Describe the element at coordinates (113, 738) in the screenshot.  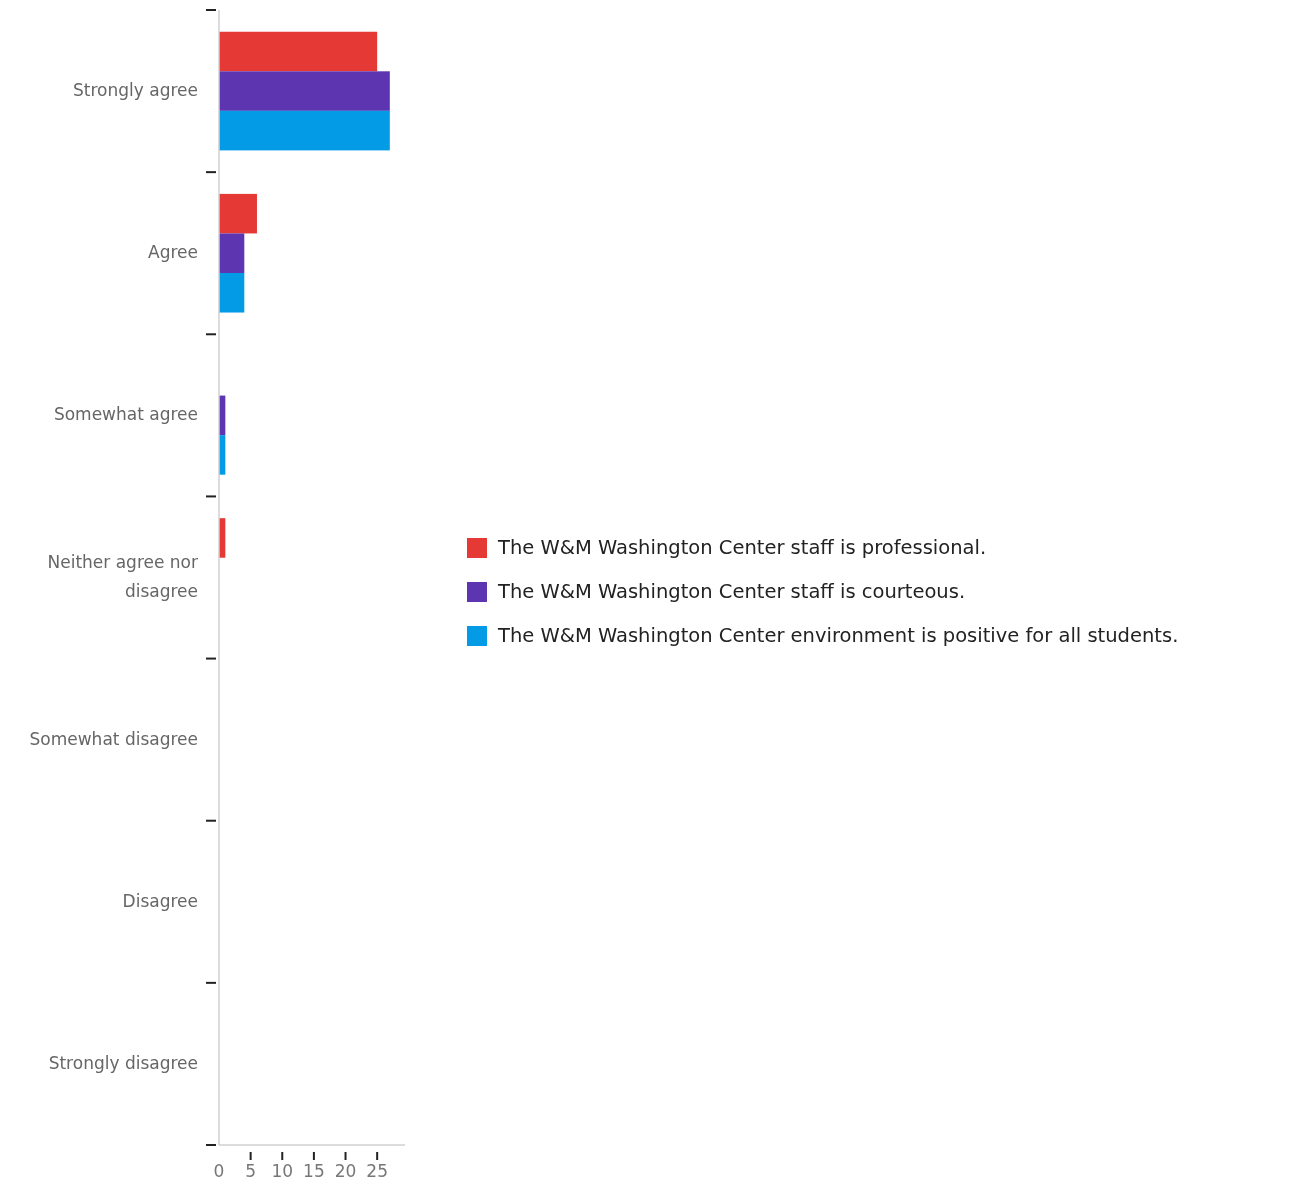
I see `y-tick-label: Somewhat disagree` at that location.